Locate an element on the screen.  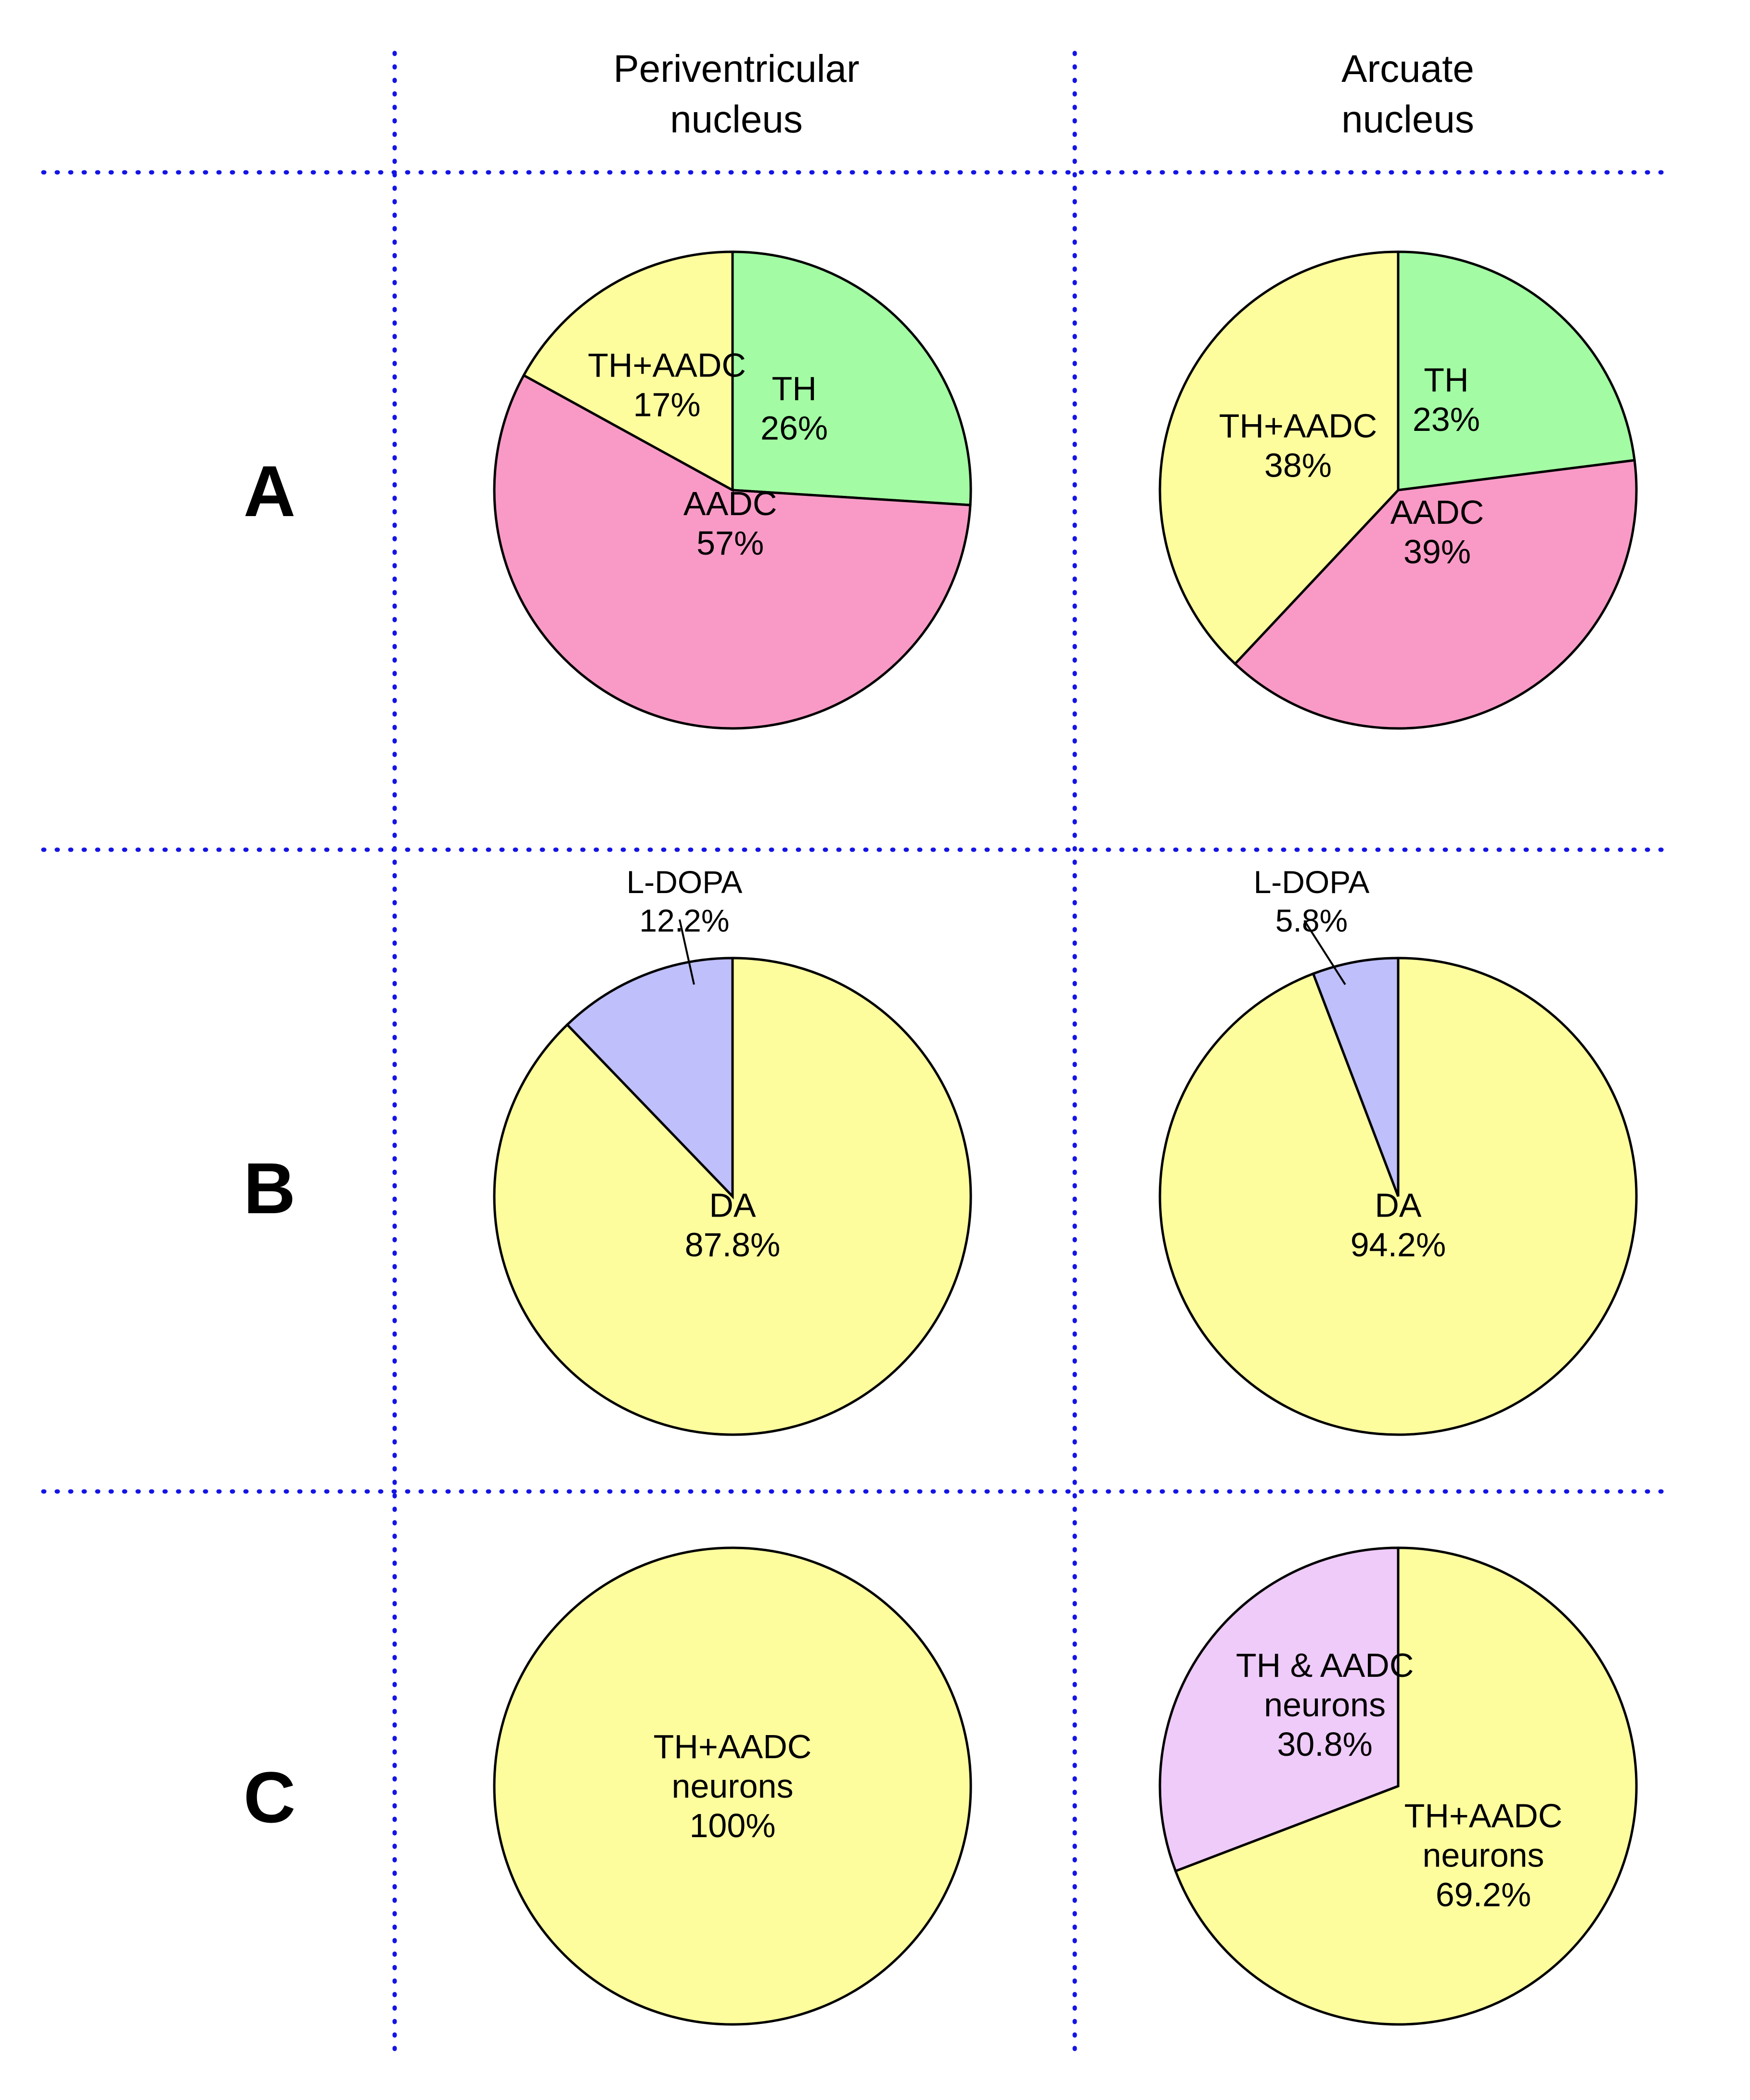
label-l-dopa-b-arcuate-nucleus: L-DOPA 5.8% is located at coordinates (1312, 901).